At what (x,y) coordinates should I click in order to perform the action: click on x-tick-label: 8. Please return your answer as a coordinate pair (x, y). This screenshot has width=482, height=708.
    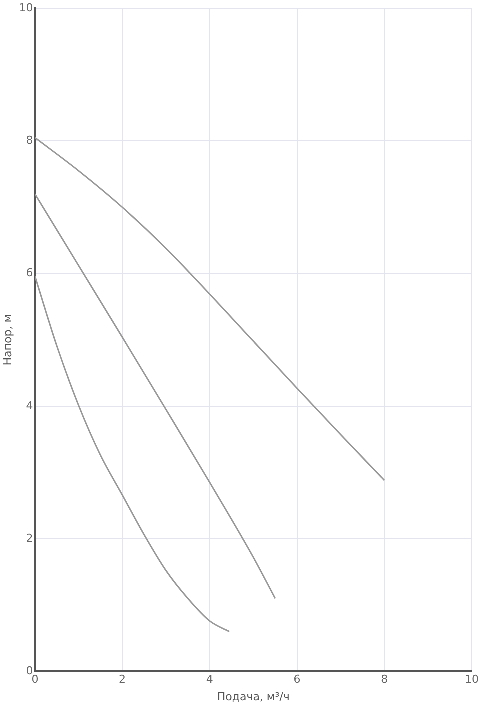
    Looking at the image, I should click on (384, 679).